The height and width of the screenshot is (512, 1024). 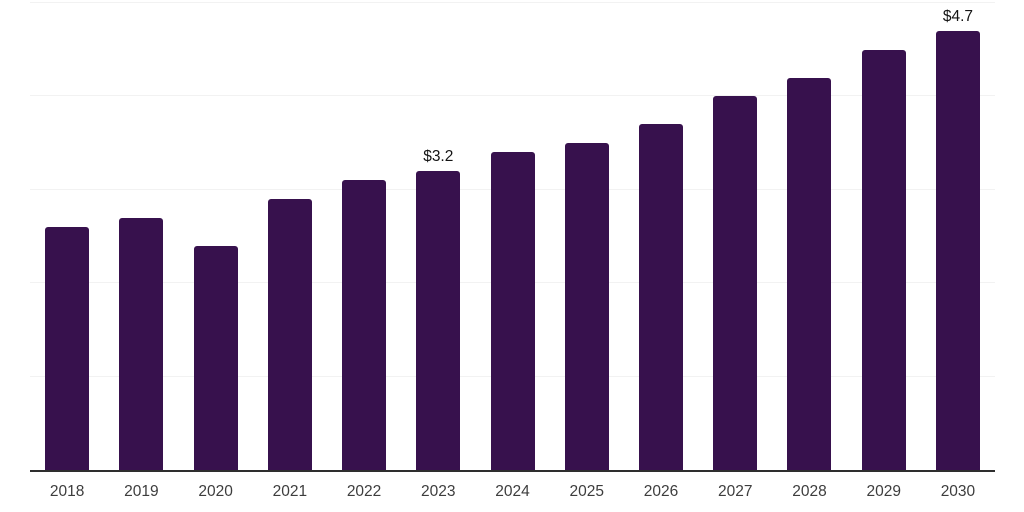 I want to click on bar-2030, so click(x=957, y=250).